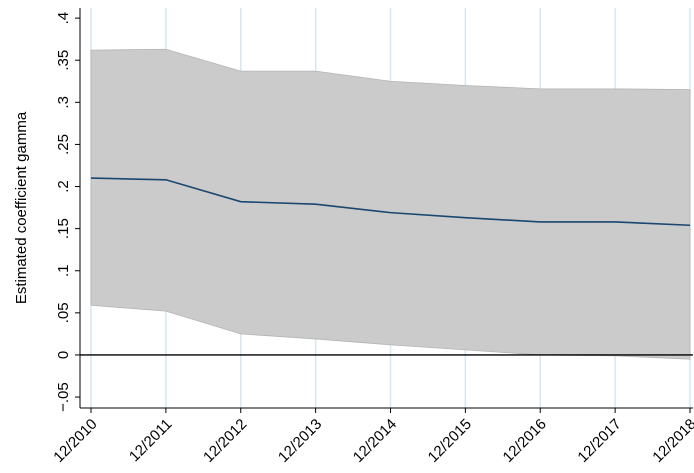 The image size is (694, 473). I want to click on y-tick-label: 0, so click(63, 355).